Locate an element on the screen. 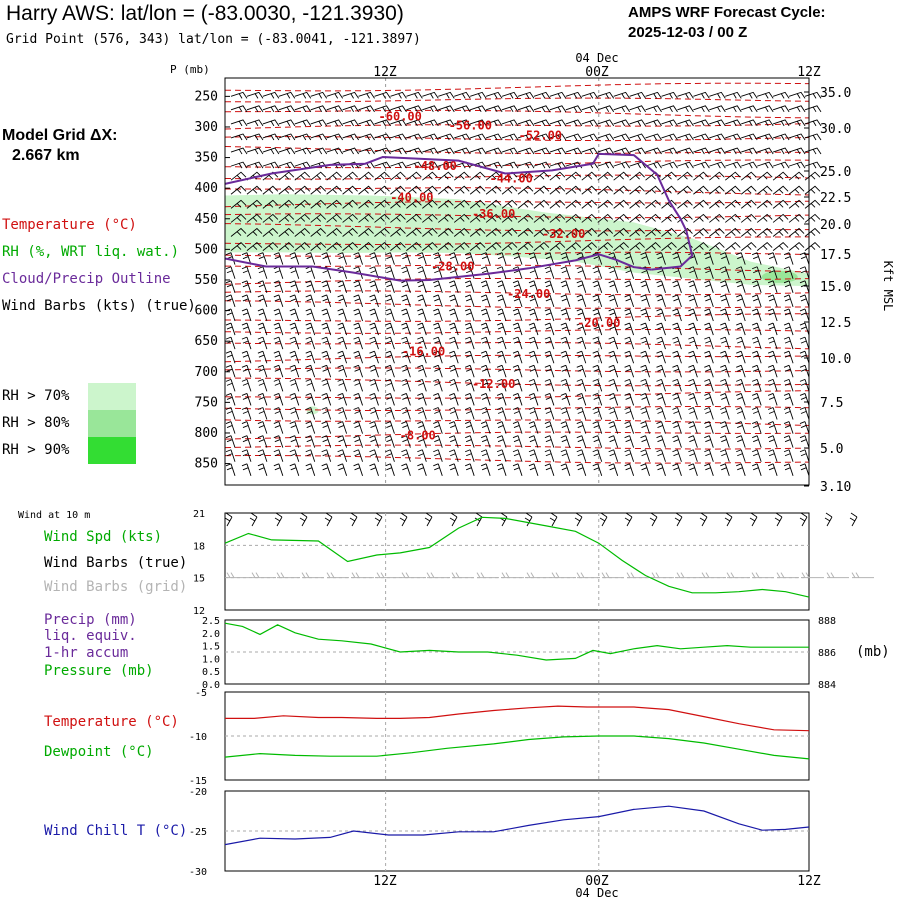 This screenshot has width=900, height=900. height-tick-label: 22.5 is located at coordinates (835, 198).